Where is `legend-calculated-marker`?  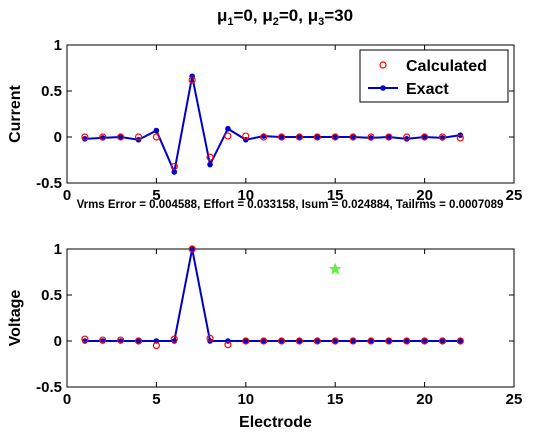
legend-calculated-marker is located at coordinates (383, 65).